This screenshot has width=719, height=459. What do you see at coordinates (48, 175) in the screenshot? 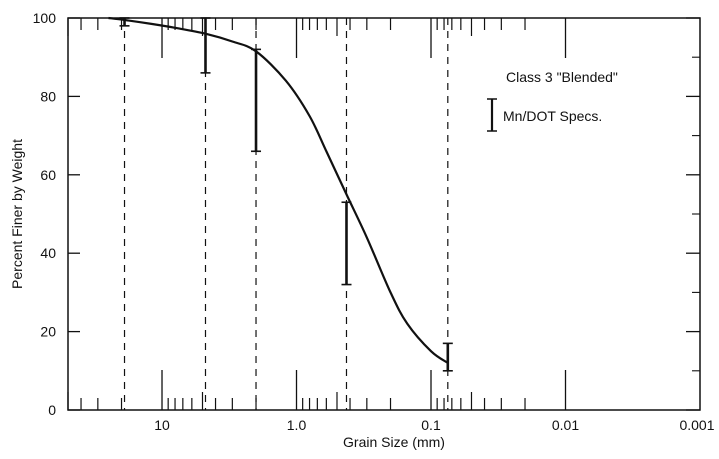
I see `y-tick-label: 60` at bounding box center [48, 175].